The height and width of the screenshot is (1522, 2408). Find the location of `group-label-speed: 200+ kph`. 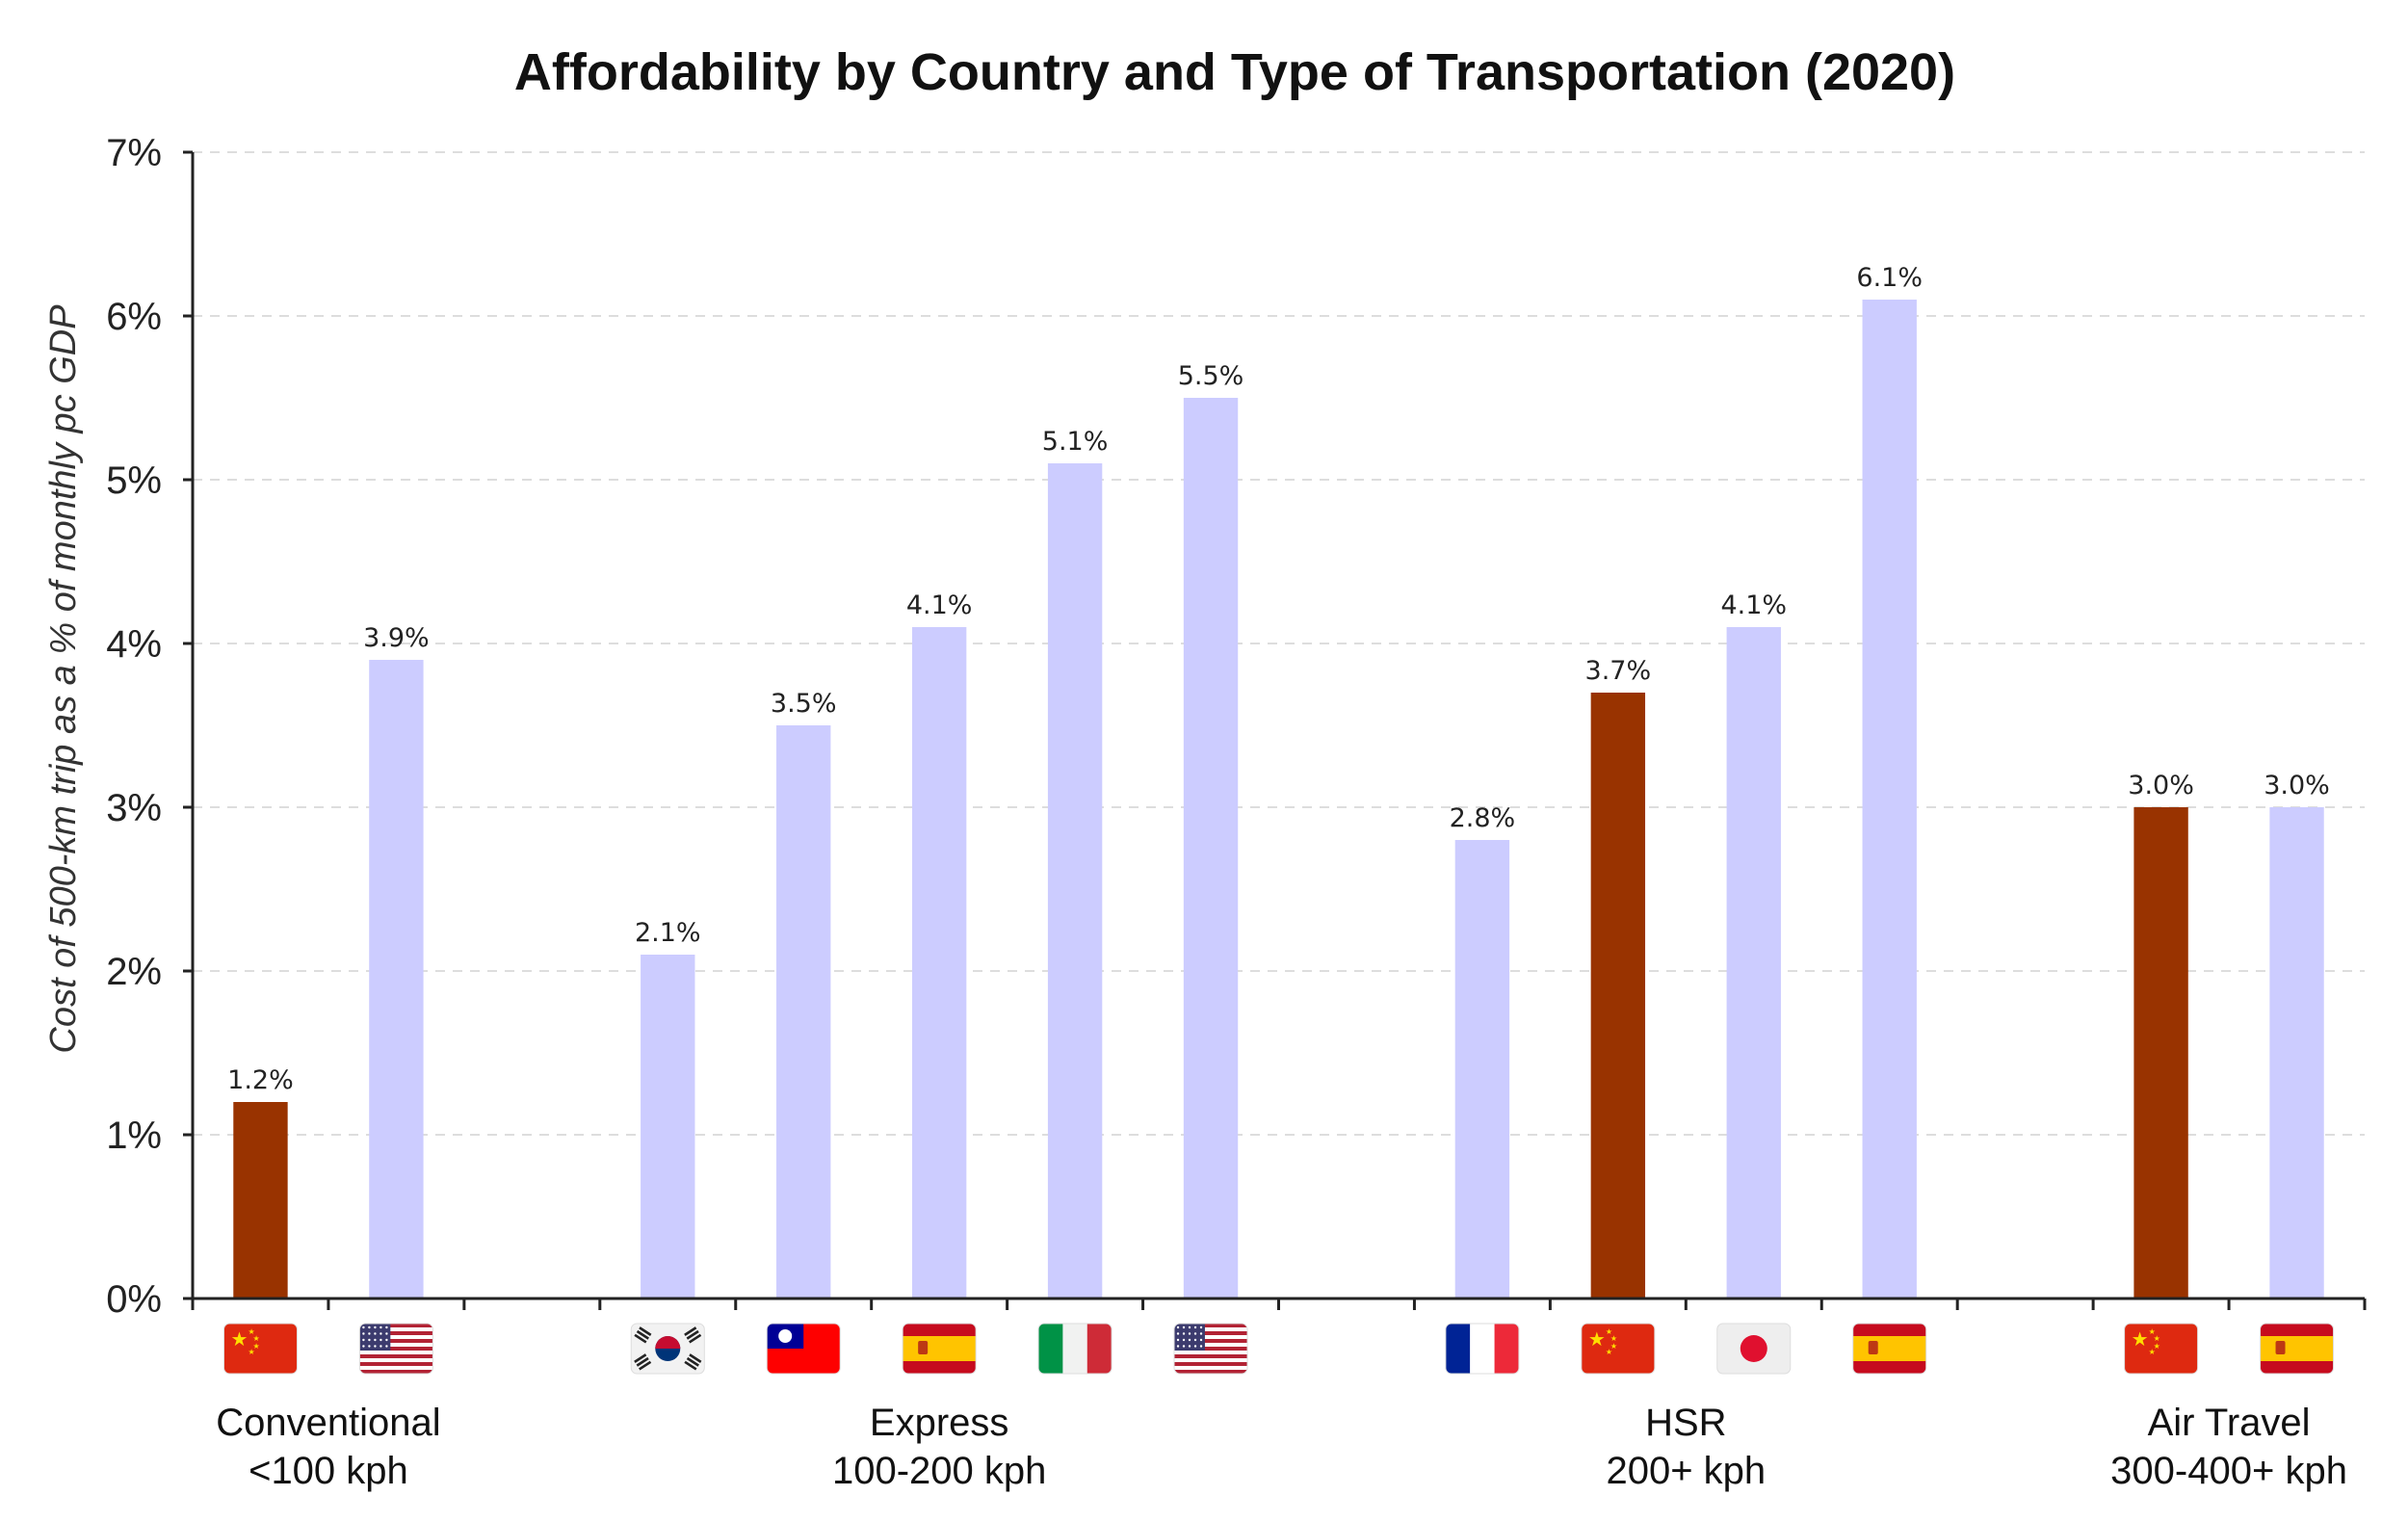

group-label-speed: 200+ kph is located at coordinates (1686, 1471).